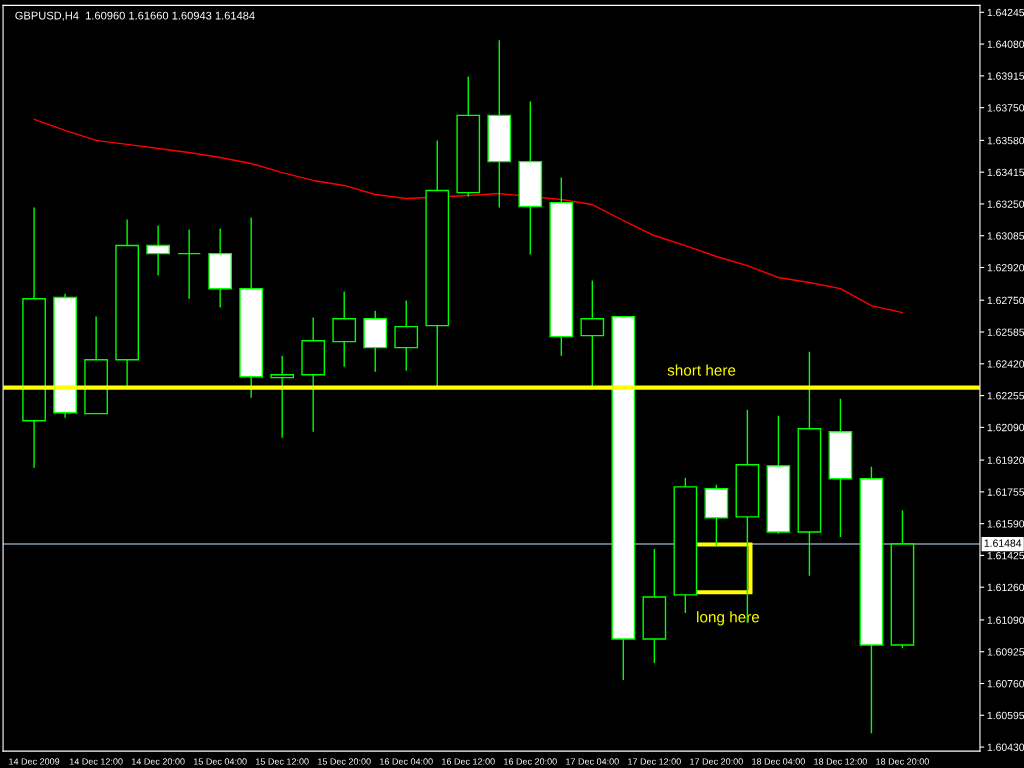  Describe the element at coordinates (282, 761) in the screenshot. I see `x-tick-label: 15 Dec 12:00` at that location.